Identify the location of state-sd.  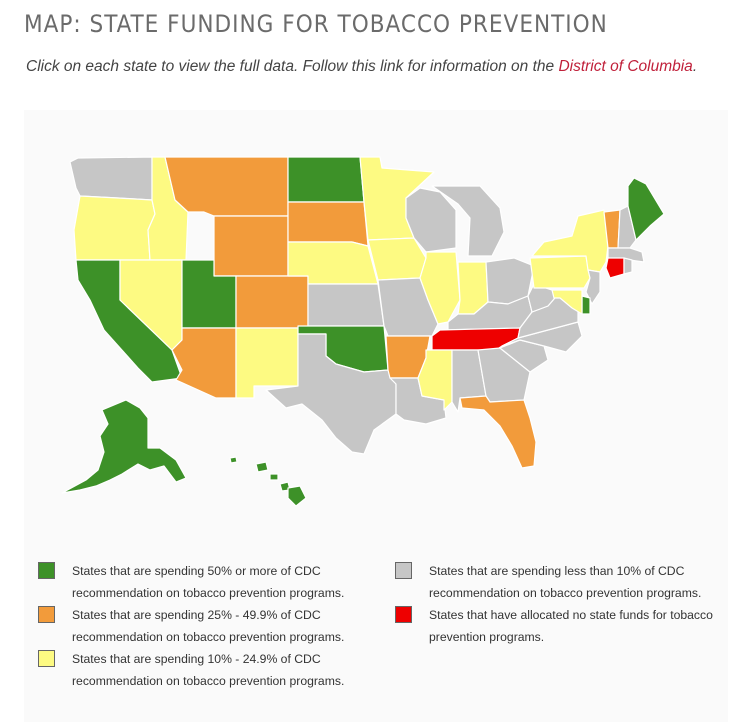
(328, 224).